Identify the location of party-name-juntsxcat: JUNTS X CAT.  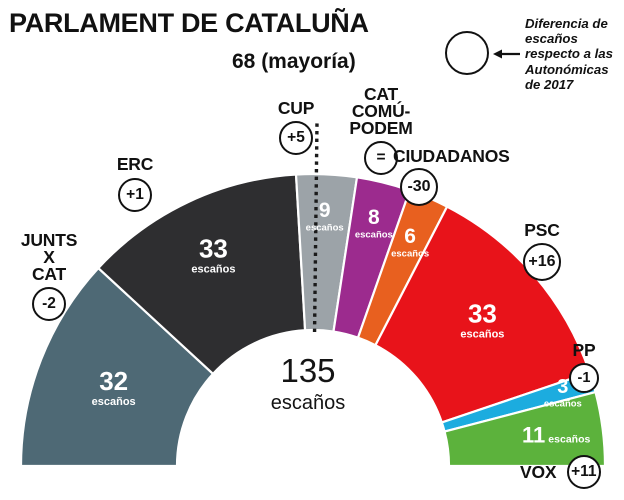
(49, 257).